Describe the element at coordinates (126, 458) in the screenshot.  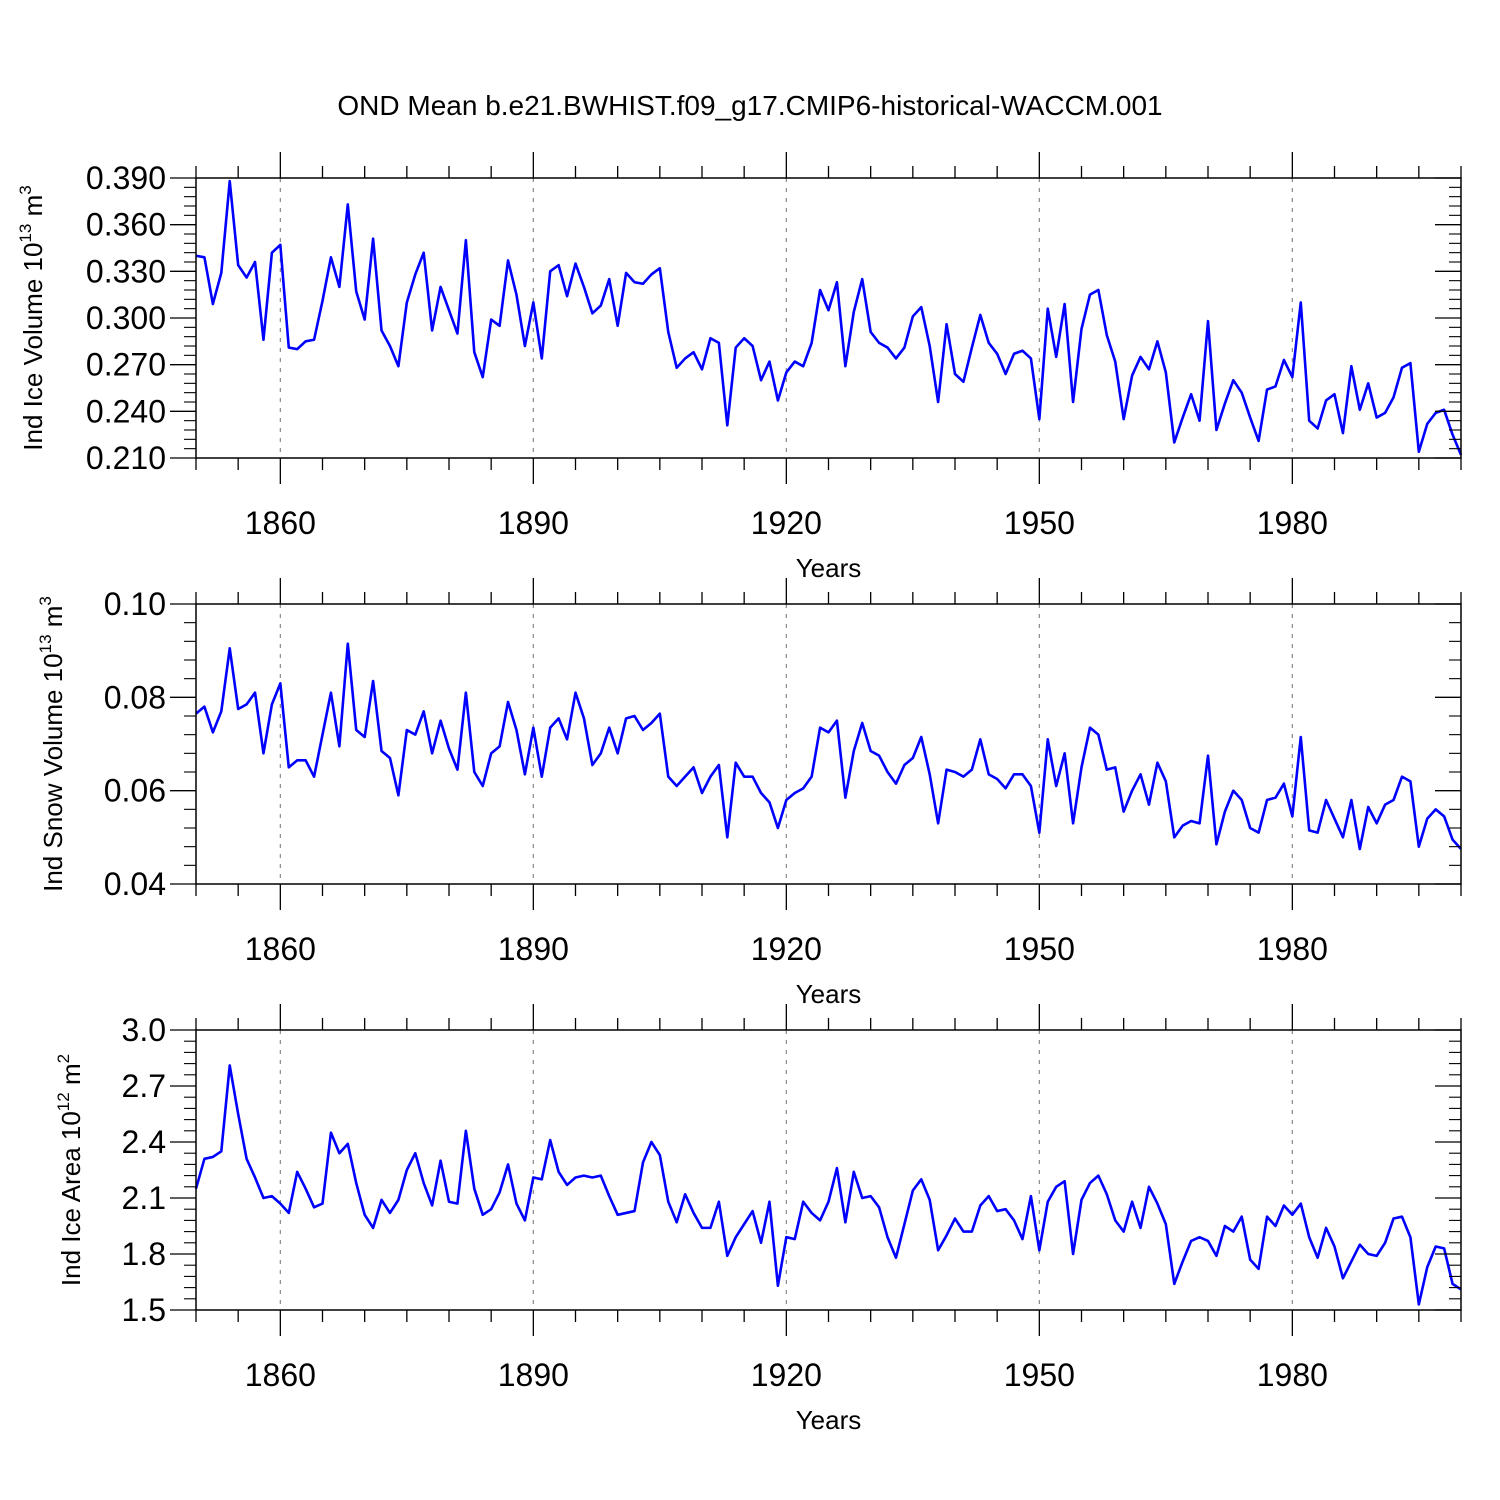
I see `y-tick-label: 0.210` at that location.